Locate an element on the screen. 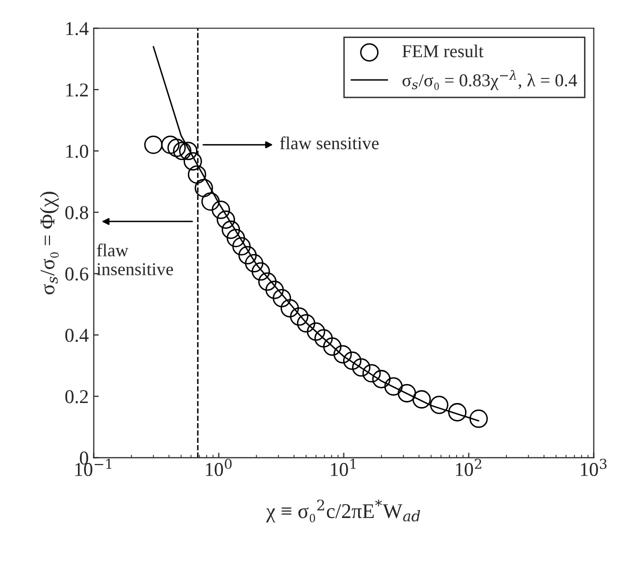 The width and height of the screenshot is (625, 565). annotation: flaw sensitive is located at coordinates (329, 143).